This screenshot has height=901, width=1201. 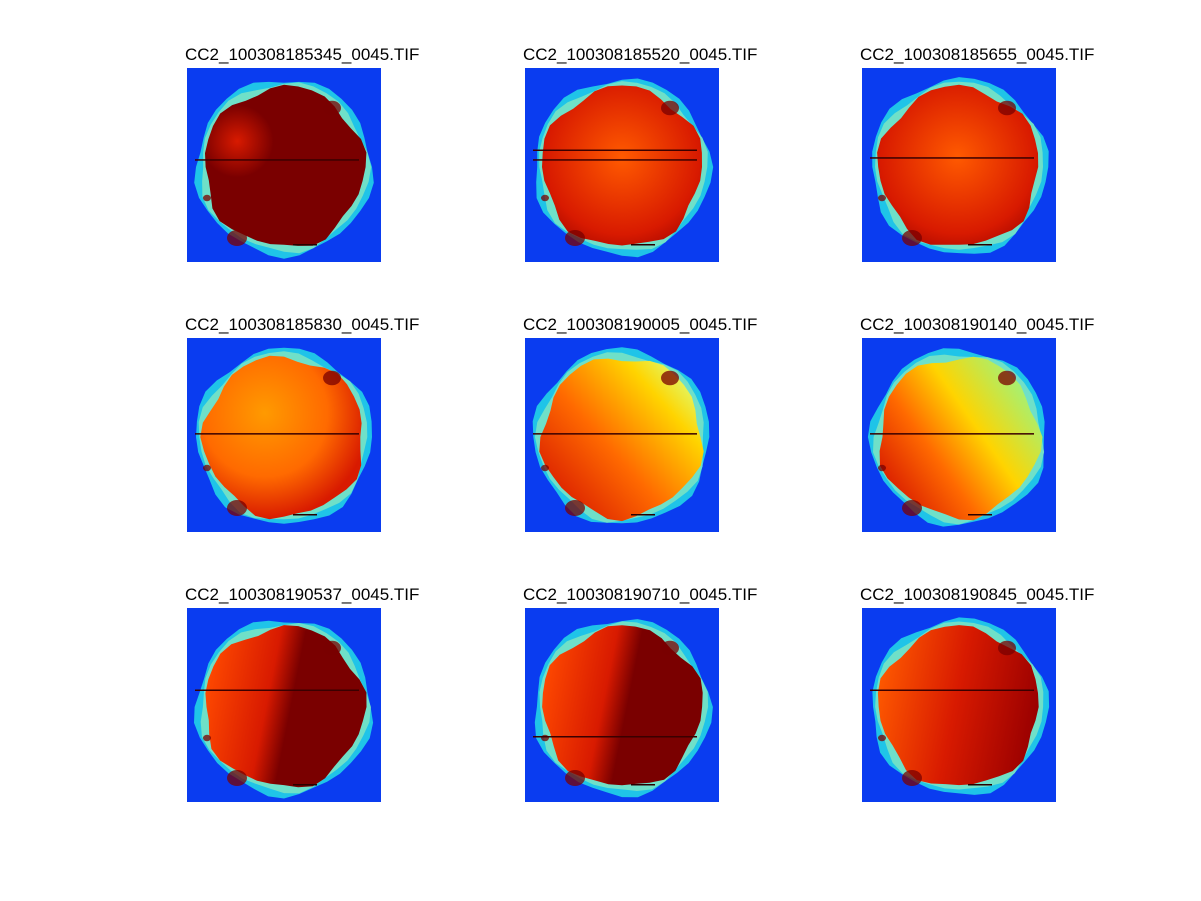 I want to click on image-panel: CC2_100308190710_0045.TIF, so click(x=653, y=694).